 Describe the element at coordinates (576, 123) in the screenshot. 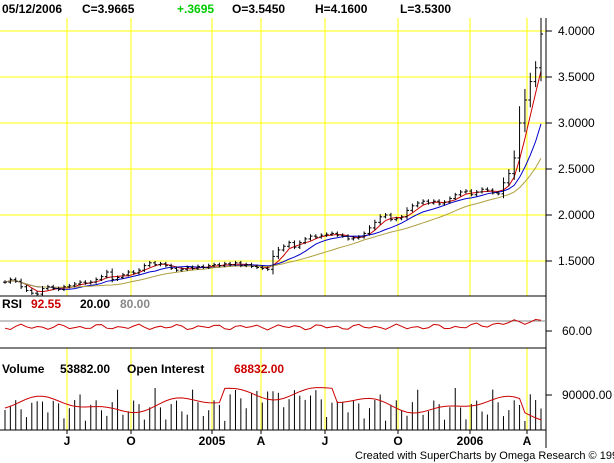

I see `y-tick-label: 3.0000` at that location.